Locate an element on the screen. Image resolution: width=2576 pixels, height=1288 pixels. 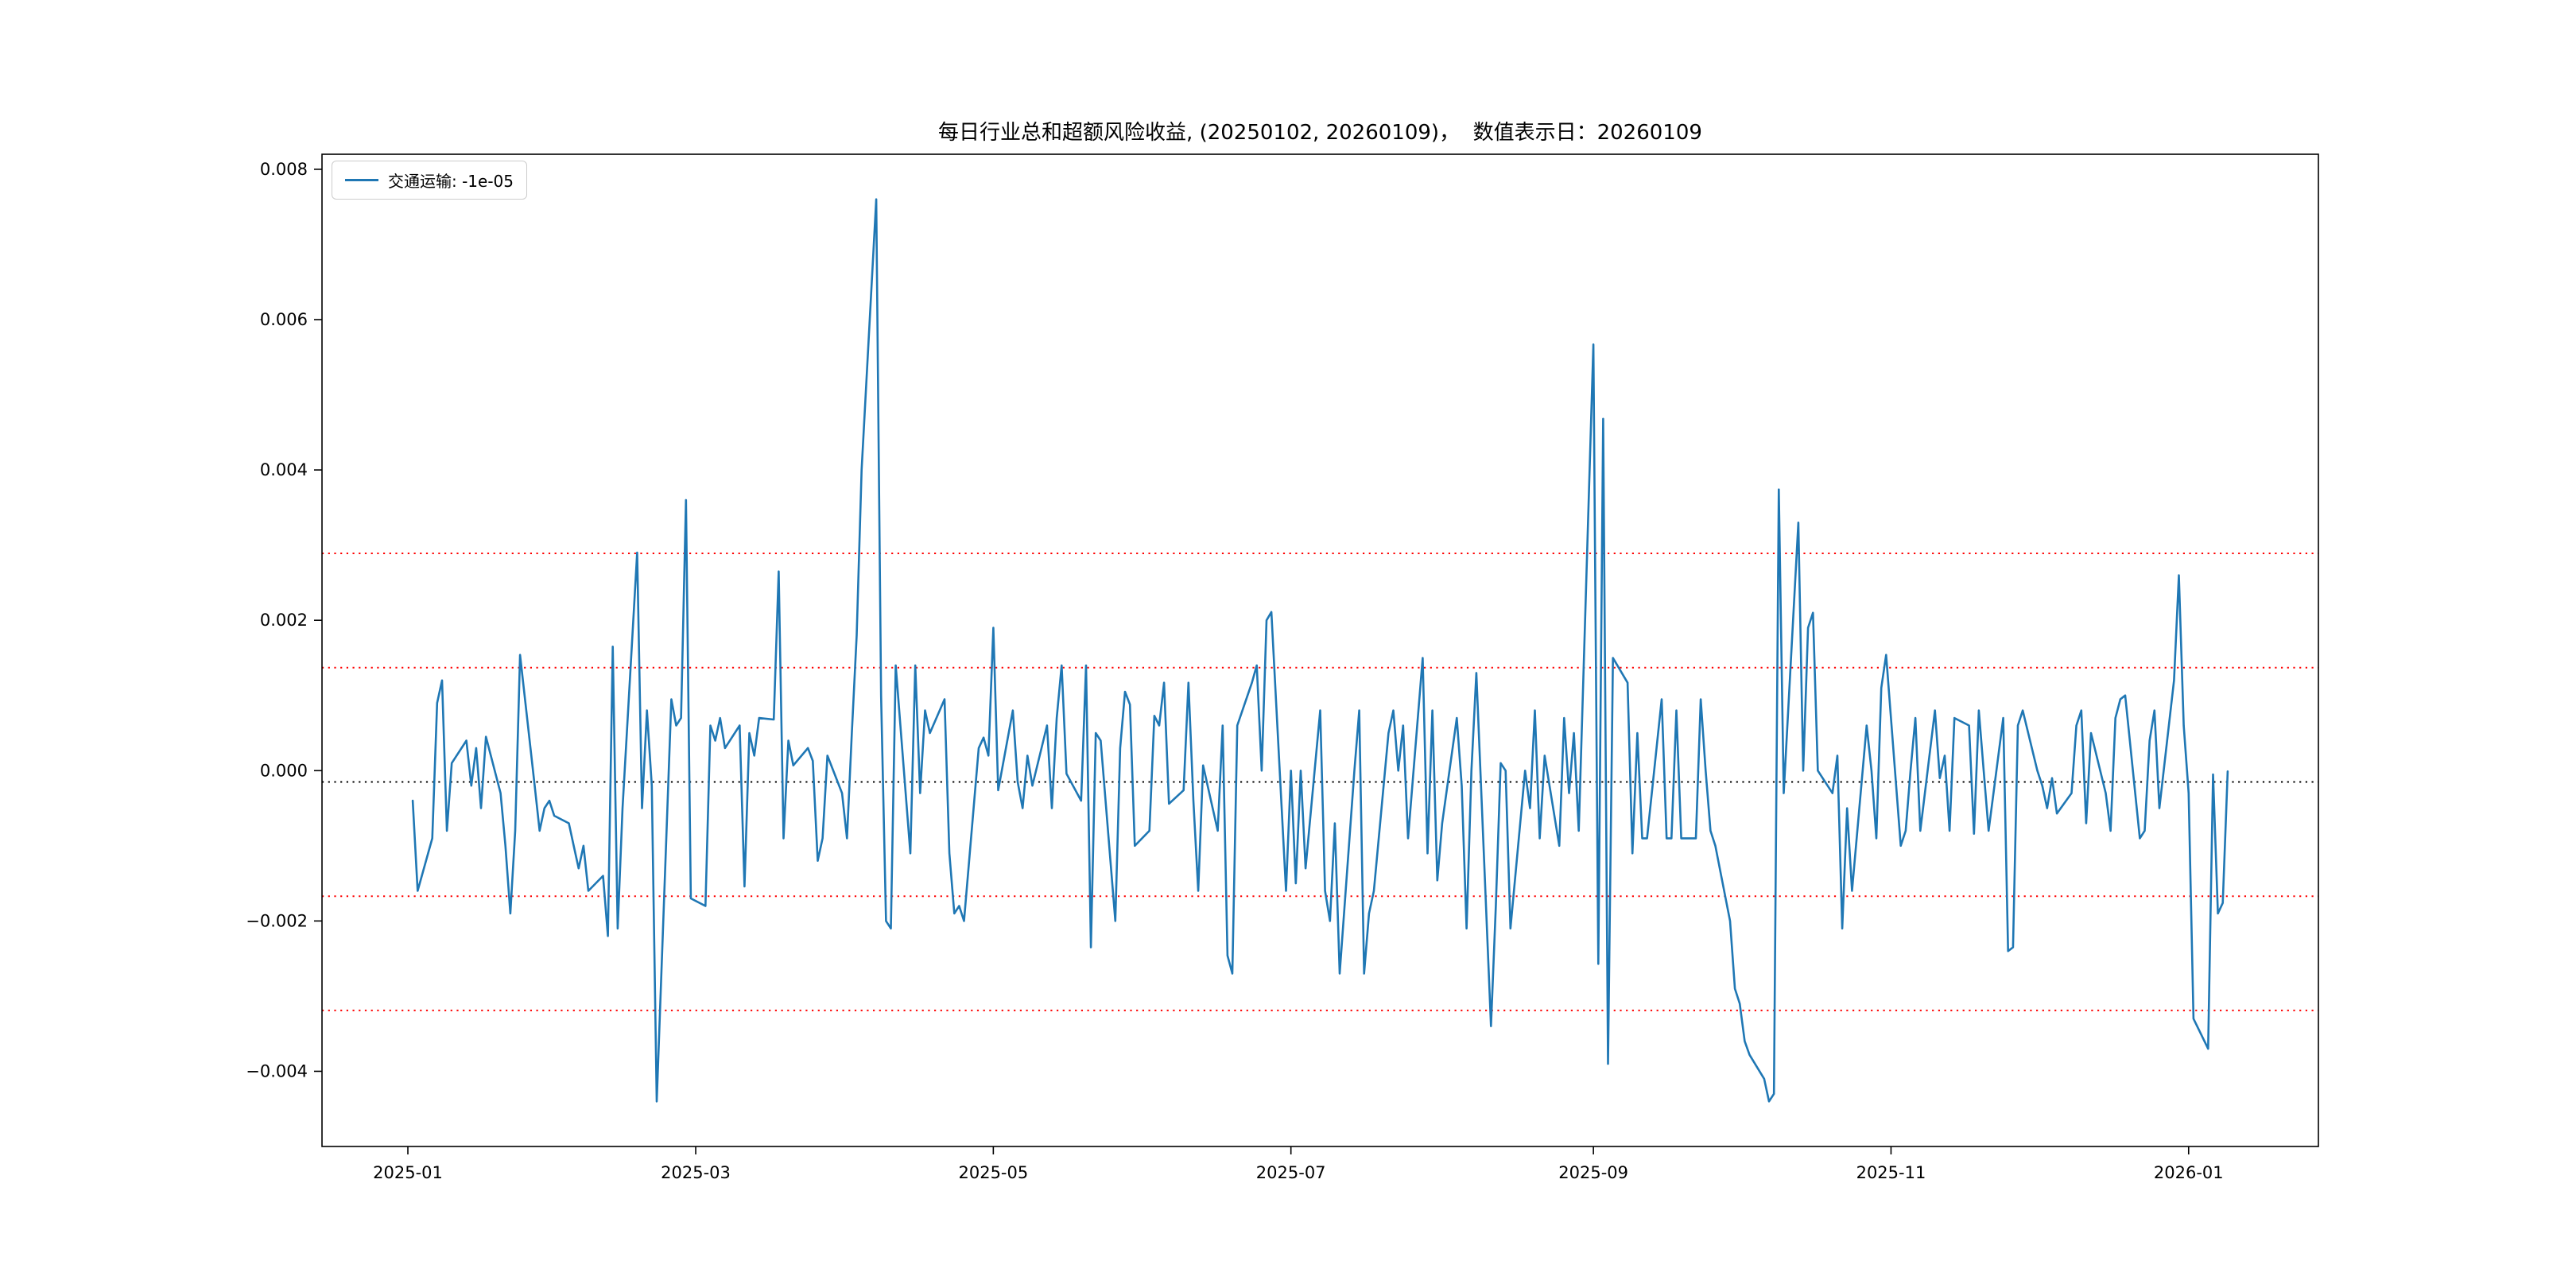
legend: 交通运输: -1e-05 is located at coordinates (430, 181).